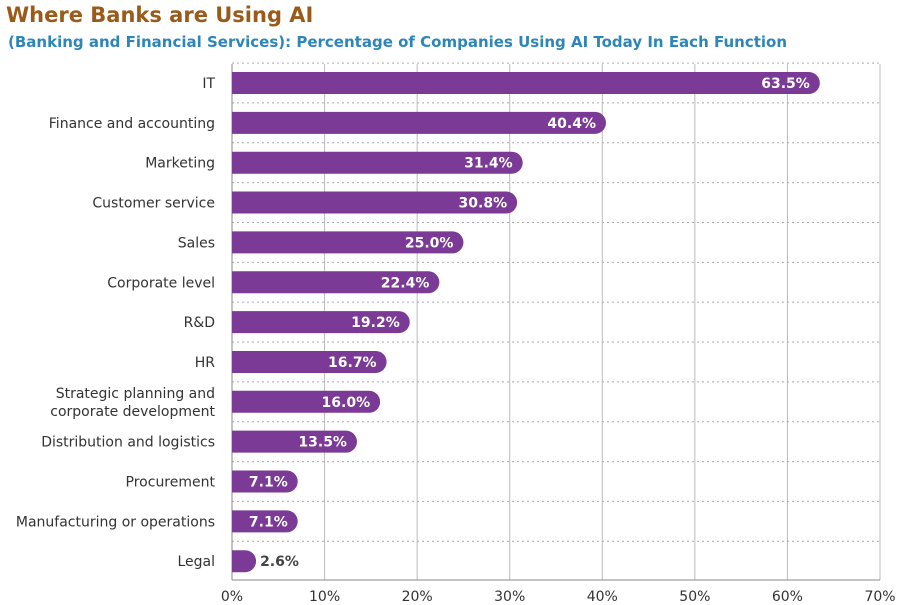  Describe the element at coordinates (115, 522) in the screenshot. I see `category-label: Manufacturing or operations` at that location.